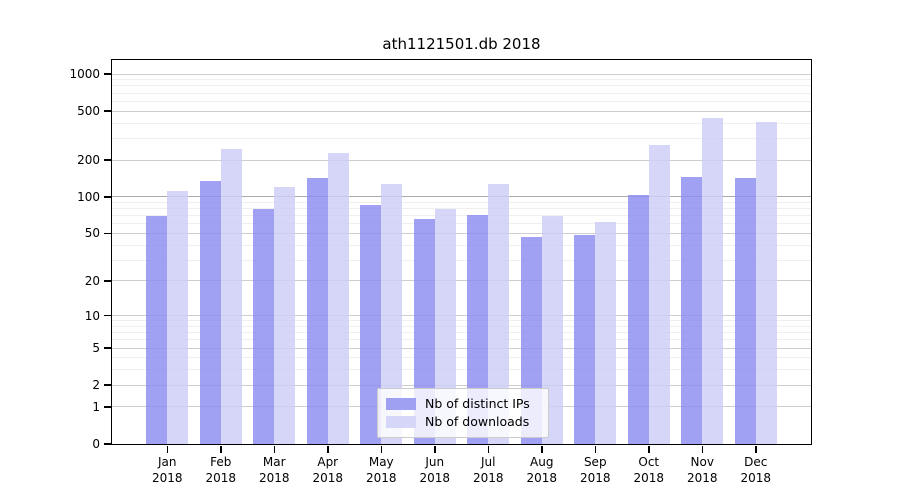 The height and width of the screenshot is (500, 900). What do you see at coordinates (328, 470) in the screenshot?
I see `x-axis-tick-label: Apr 2018` at bounding box center [328, 470].